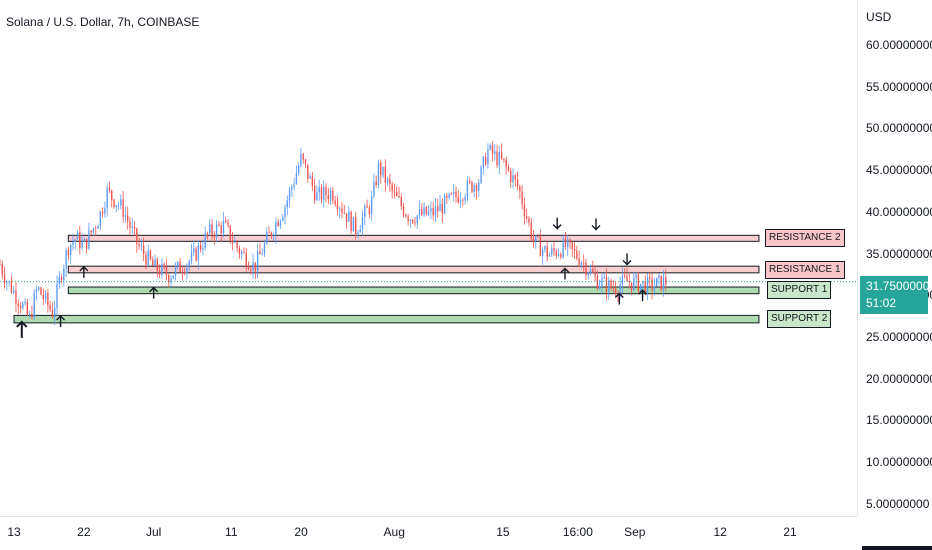  What do you see at coordinates (899, 86) in the screenshot?
I see `y-tick-label: 55.00000000` at bounding box center [899, 86].